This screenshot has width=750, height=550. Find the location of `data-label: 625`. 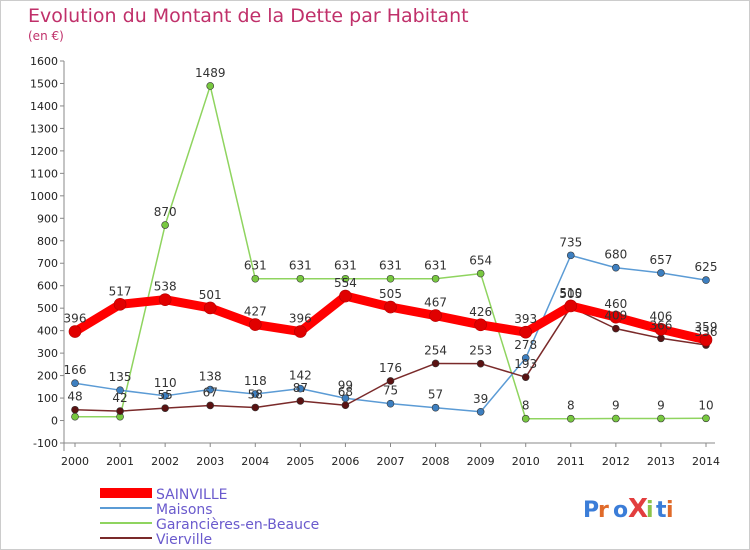

data-label: 625 is located at coordinates (706, 267).